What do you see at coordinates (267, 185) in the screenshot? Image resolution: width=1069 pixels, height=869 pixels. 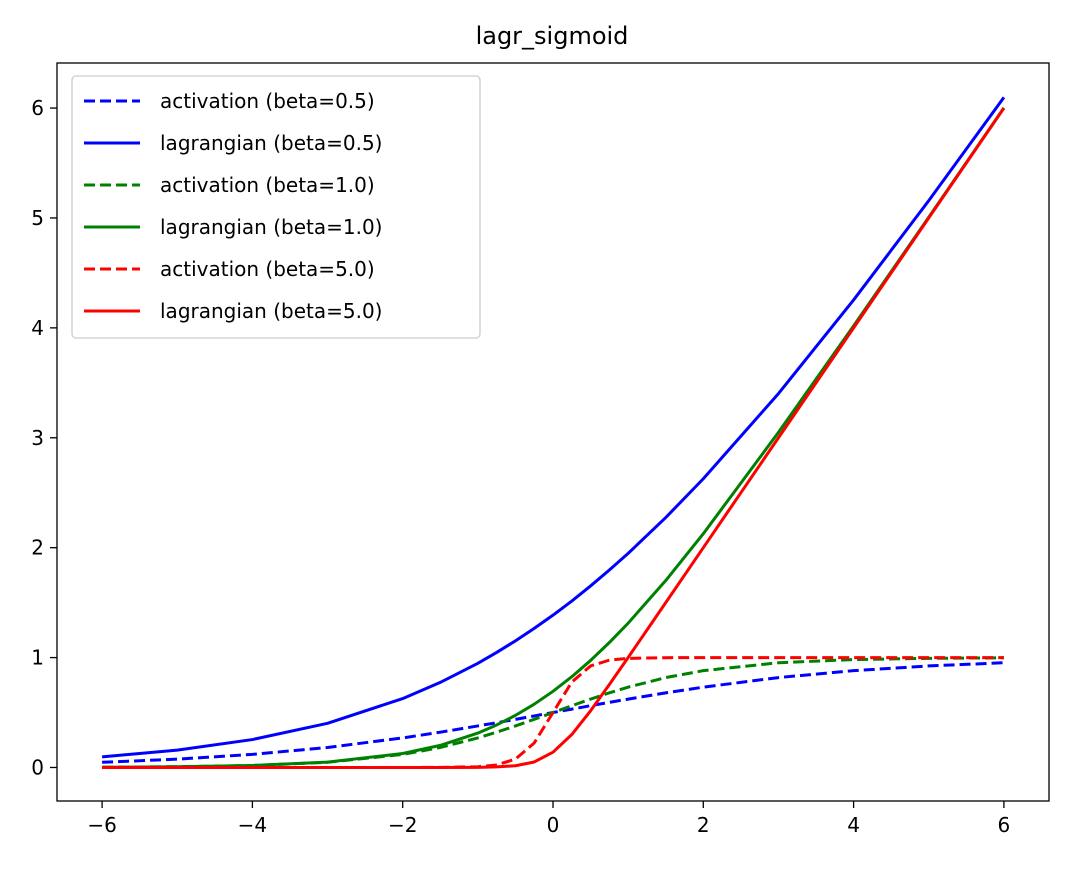 I see `legend-label: activation (beta=1.0)` at bounding box center [267, 185].